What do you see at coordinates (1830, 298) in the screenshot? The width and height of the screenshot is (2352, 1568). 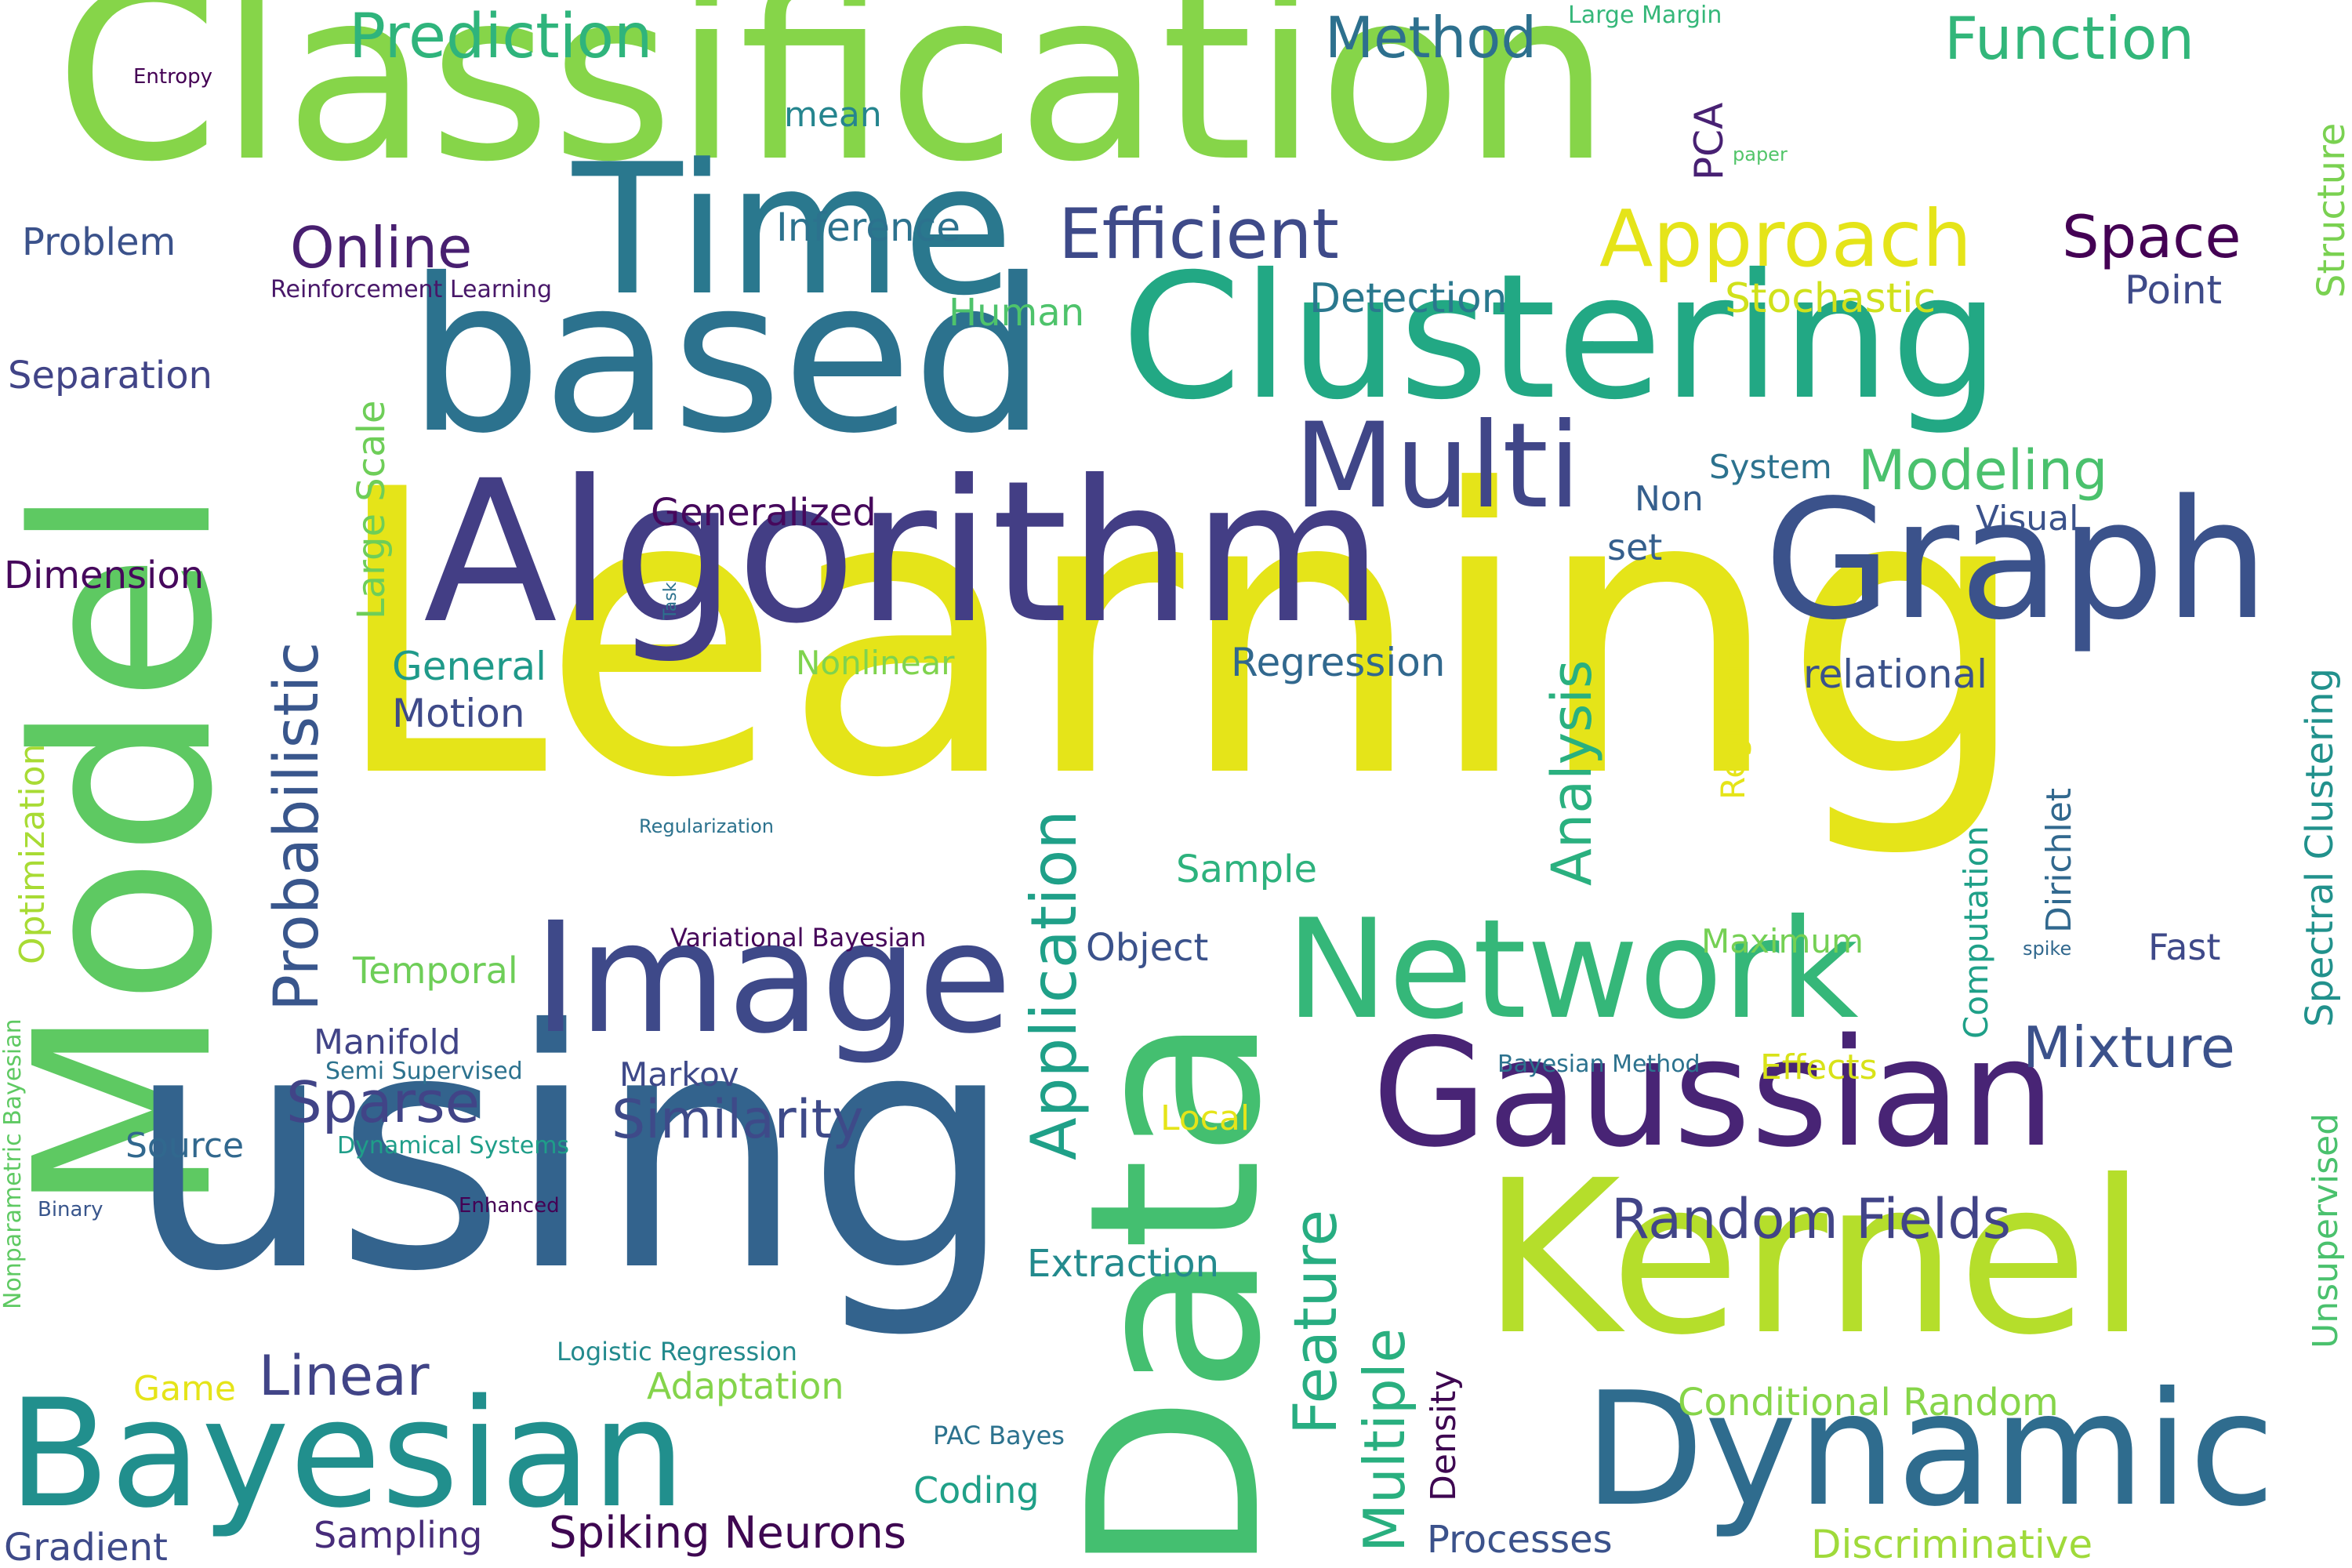 I see `word: Stochastic` at bounding box center [1830, 298].